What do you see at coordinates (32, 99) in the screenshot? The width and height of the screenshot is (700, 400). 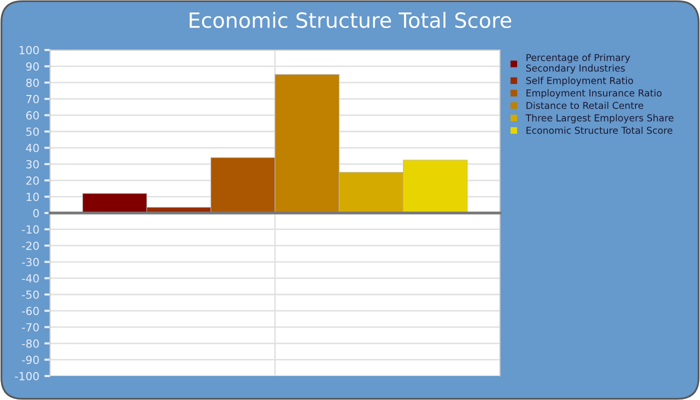 I see `y-tick-label: 70` at bounding box center [32, 99].